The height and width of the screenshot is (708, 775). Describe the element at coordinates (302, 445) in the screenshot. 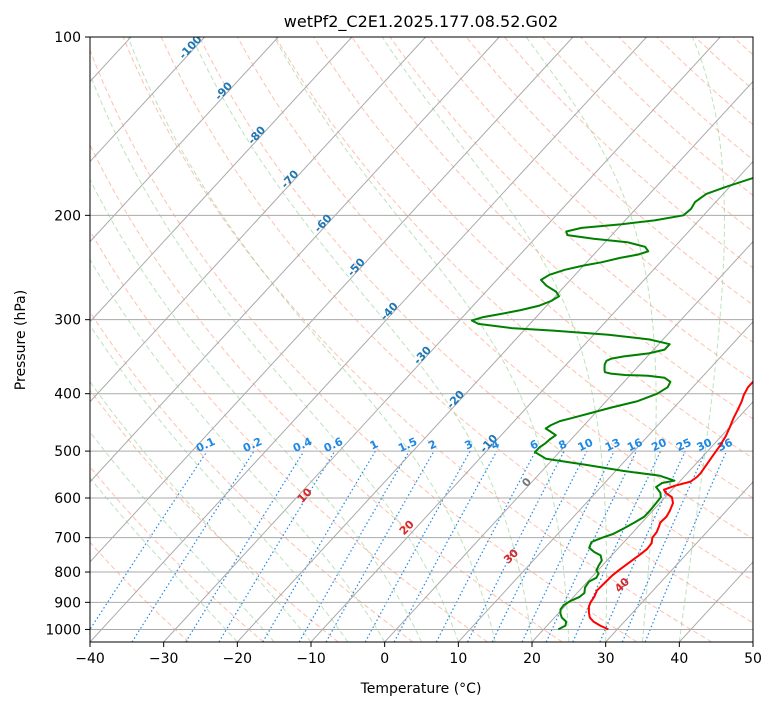

I see `mixing-ratio-label: 0.4` at that location.